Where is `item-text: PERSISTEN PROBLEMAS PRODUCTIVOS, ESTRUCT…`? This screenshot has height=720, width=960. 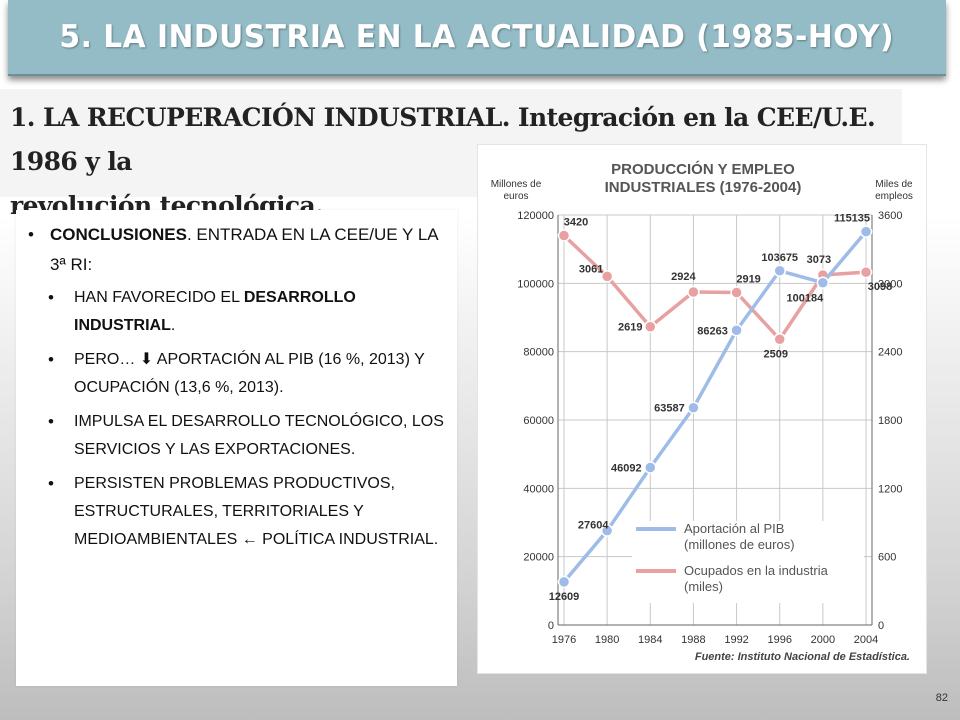 item-text: PERSISTEN PROBLEMAS PRODUCTIVOS, ESTRUCT… is located at coordinates (256, 511).